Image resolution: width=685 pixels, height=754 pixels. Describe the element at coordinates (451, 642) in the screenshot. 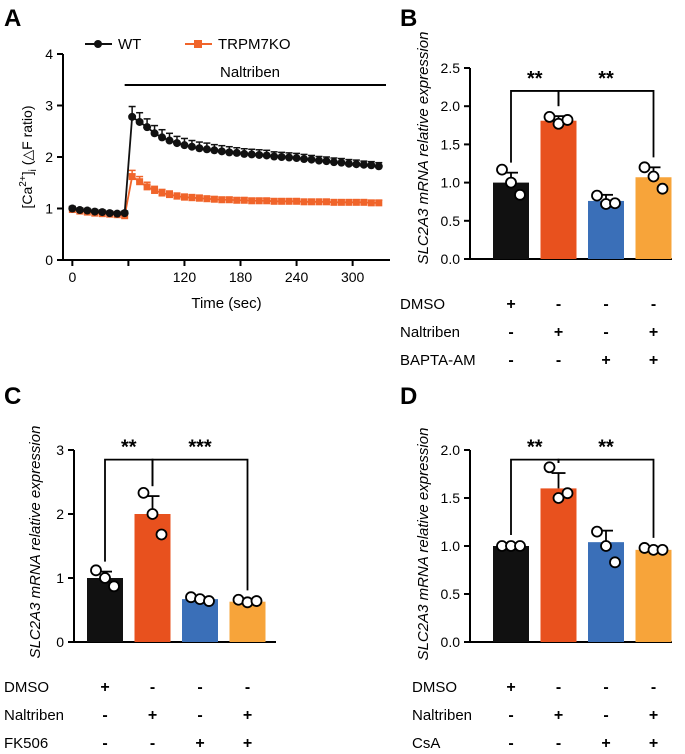

I see `d-ytick-label: 0.0` at that location.